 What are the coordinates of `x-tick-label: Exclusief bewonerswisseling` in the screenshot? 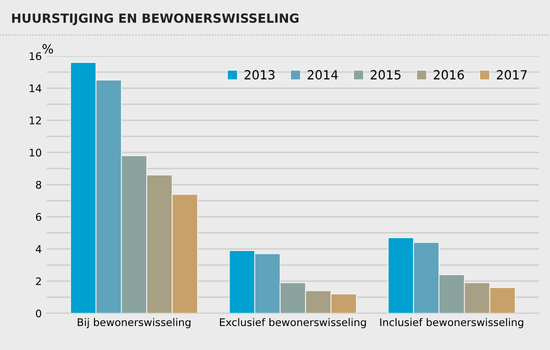 It's located at (293, 323).